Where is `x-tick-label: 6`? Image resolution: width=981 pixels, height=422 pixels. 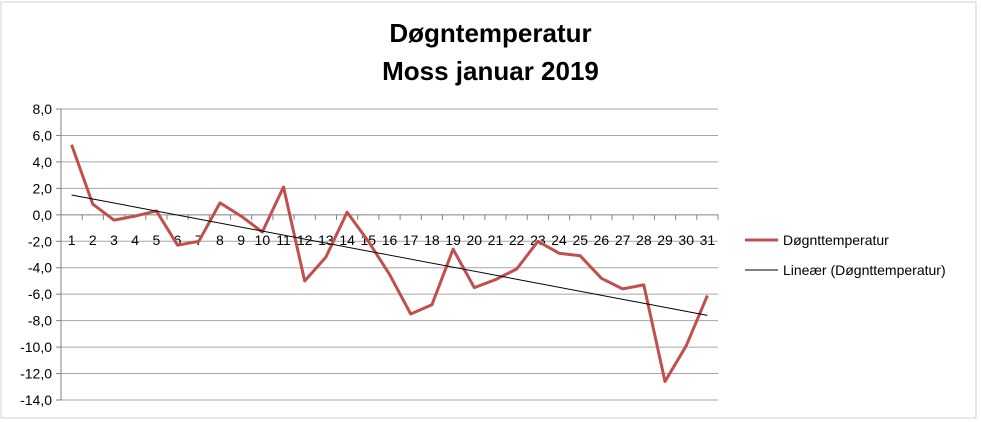
x-tick-label: 6 is located at coordinates (178, 240).